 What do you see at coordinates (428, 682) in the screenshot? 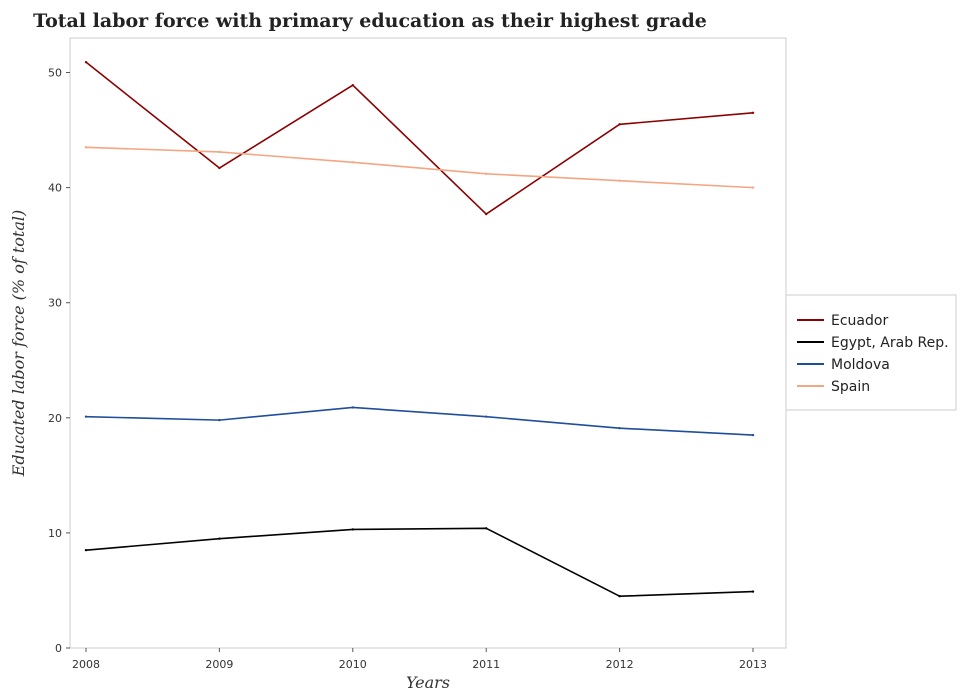
I see `x-axis-label: Years` at bounding box center [428, 682].